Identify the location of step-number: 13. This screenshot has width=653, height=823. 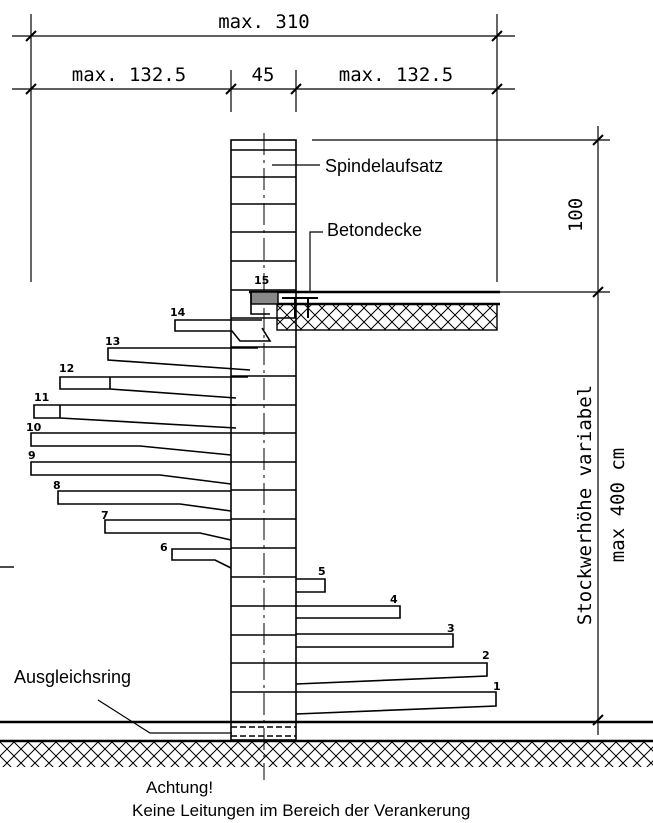
(112, 341).